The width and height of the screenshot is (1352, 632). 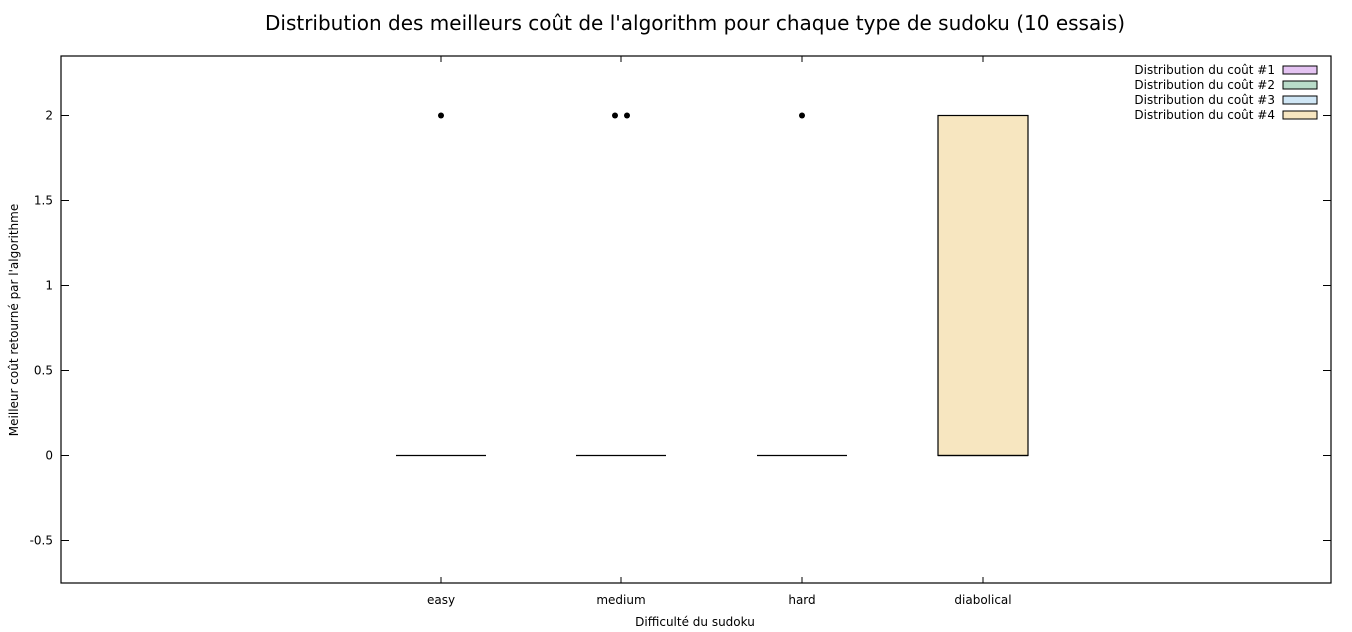 I want to click on x-tick-label: hard, so click(x=801, y=600).